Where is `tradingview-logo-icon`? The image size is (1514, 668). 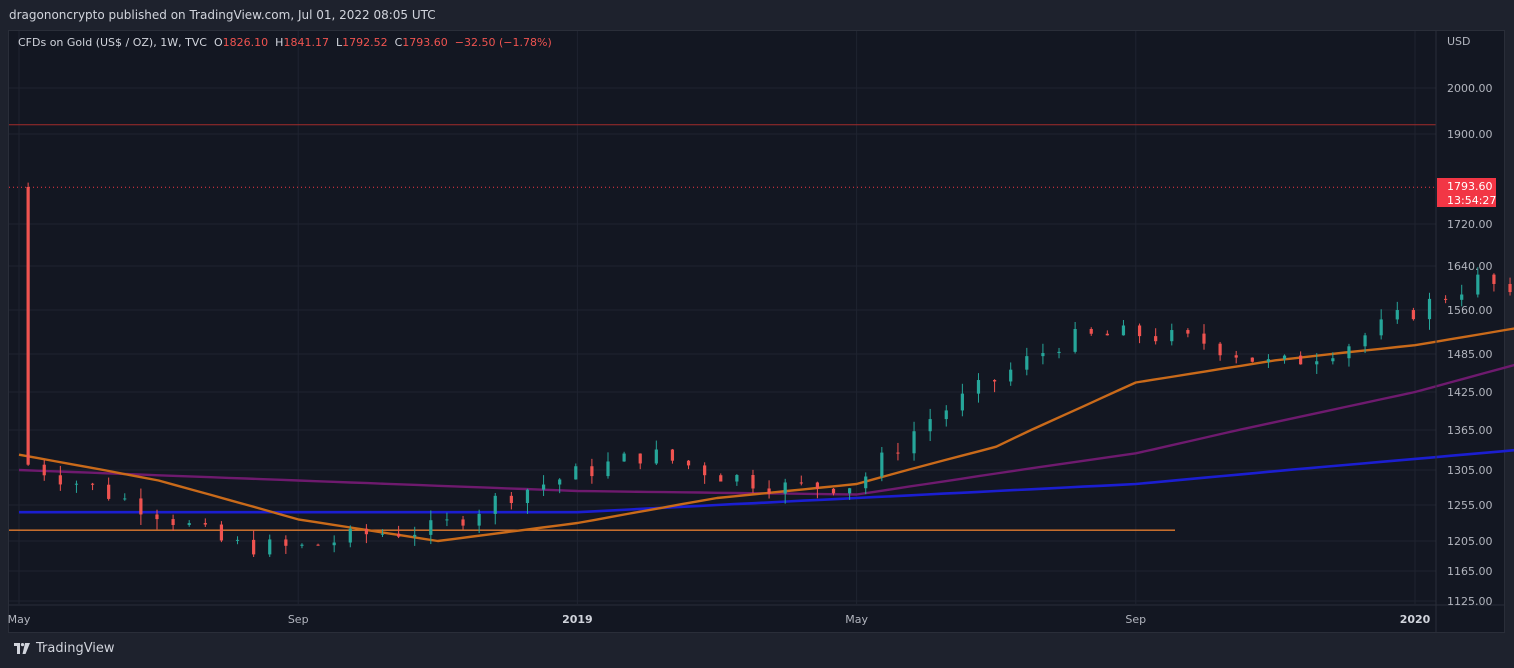 tradingview-logo-icon is located at coordinates (22, 648).